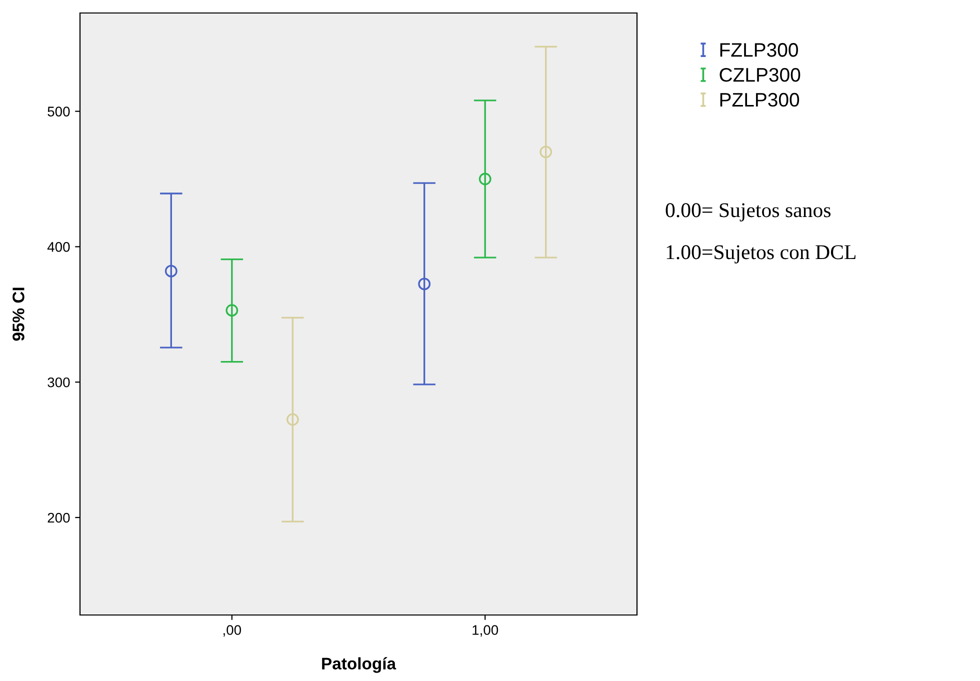 The height and width of the screenshot is (681, 980). I want to click on y-tick-label: 300, so click(59, 382).